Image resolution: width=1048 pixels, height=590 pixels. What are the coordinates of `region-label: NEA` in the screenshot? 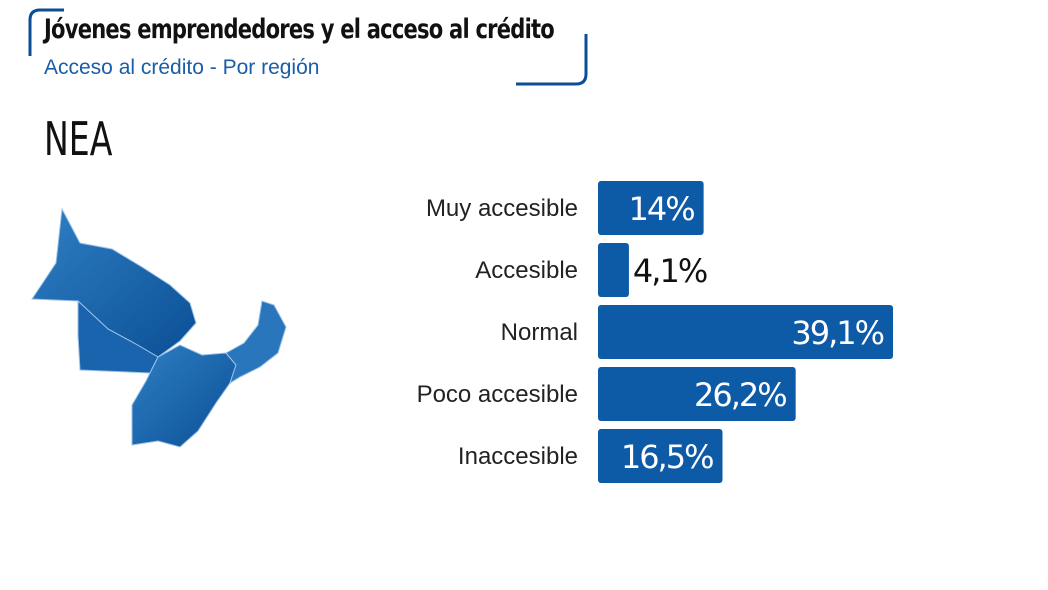 It's located at (78, 139).